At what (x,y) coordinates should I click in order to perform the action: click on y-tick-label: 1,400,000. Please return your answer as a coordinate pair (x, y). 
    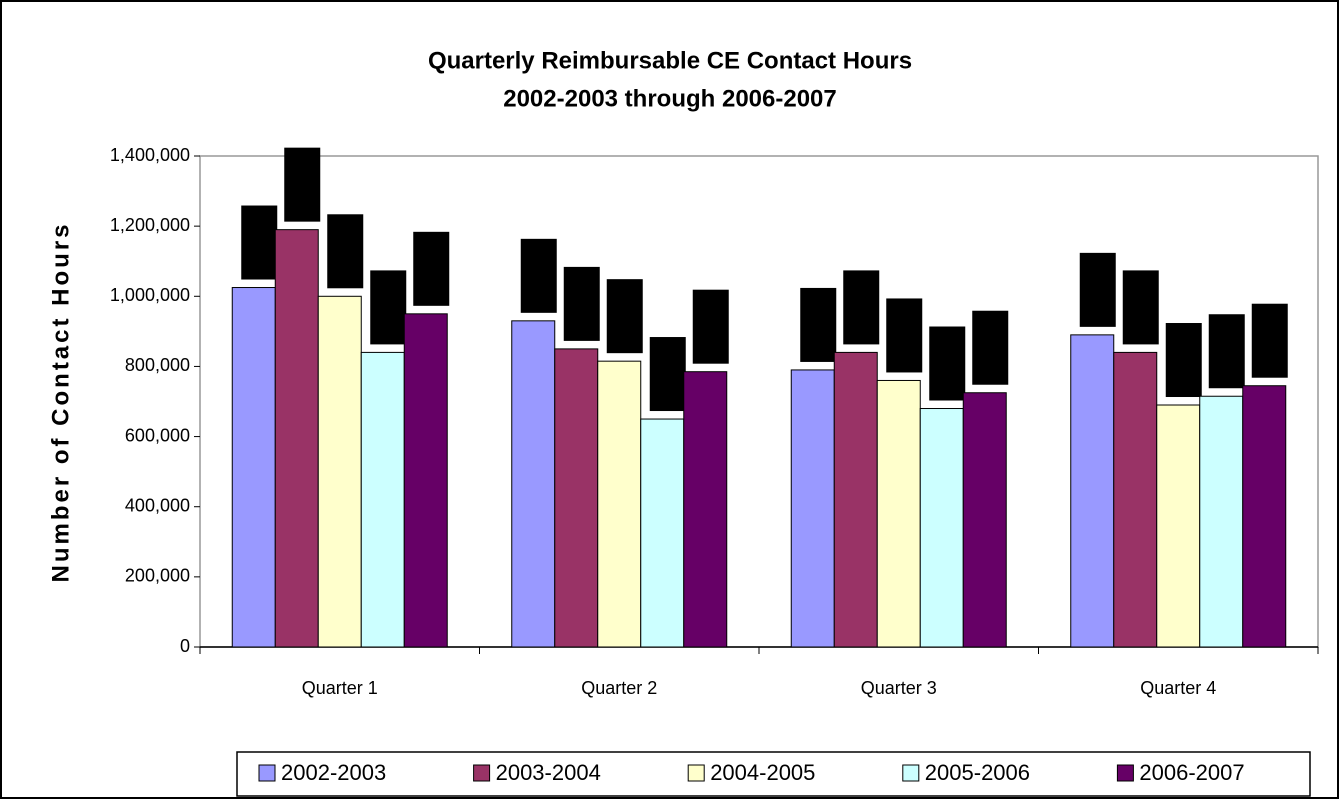
    Looking at the image, I should click on (150, 155).